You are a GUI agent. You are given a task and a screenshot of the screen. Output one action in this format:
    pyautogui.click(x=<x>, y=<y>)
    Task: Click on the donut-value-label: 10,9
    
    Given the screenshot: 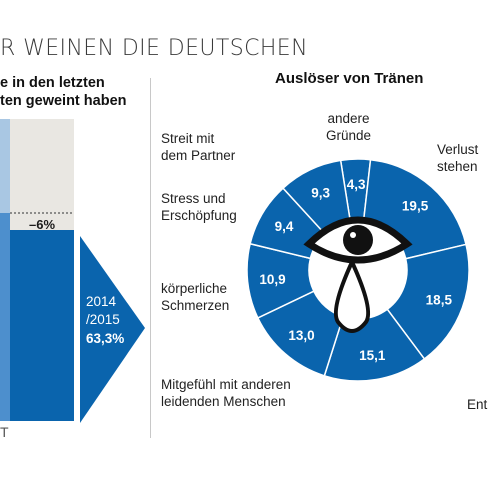 What is the action you would take?
    pyautogui.click(x=272, y=279)
    